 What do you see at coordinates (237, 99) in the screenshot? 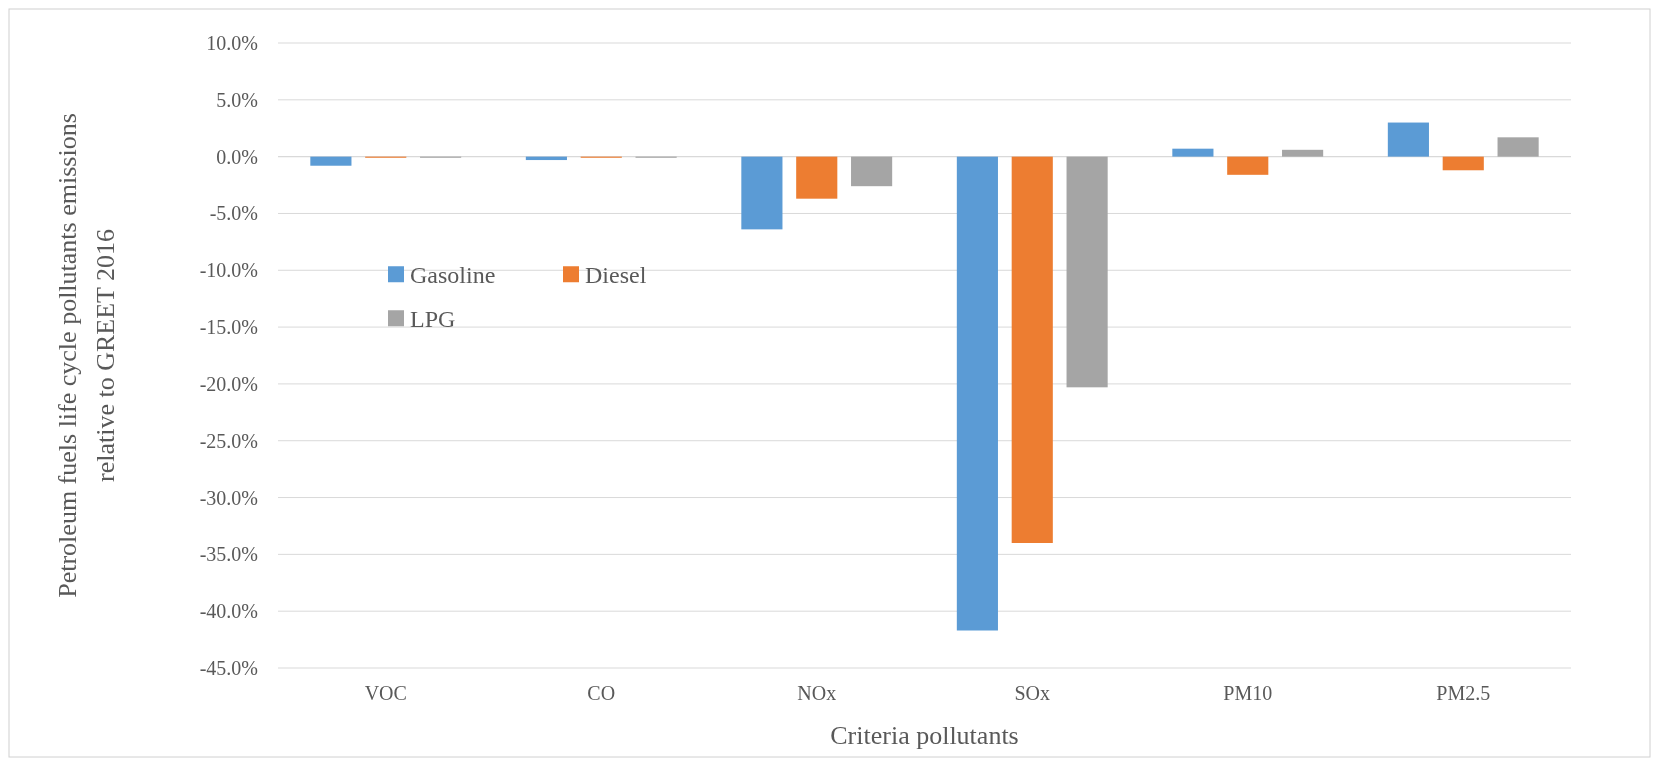
I see `y-tick-label: 5.0%` at bounding box center [237, 99].